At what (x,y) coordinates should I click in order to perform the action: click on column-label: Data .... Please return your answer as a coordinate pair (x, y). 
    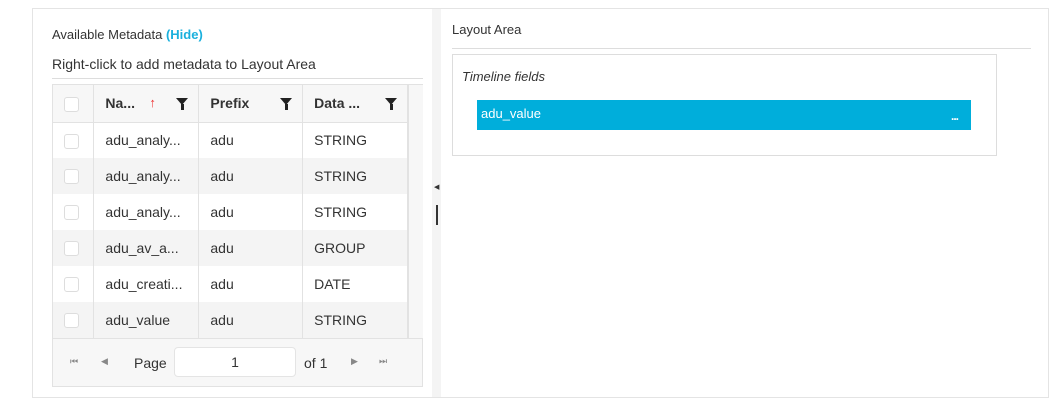
    Looking at the image, I should click on (337, 103).